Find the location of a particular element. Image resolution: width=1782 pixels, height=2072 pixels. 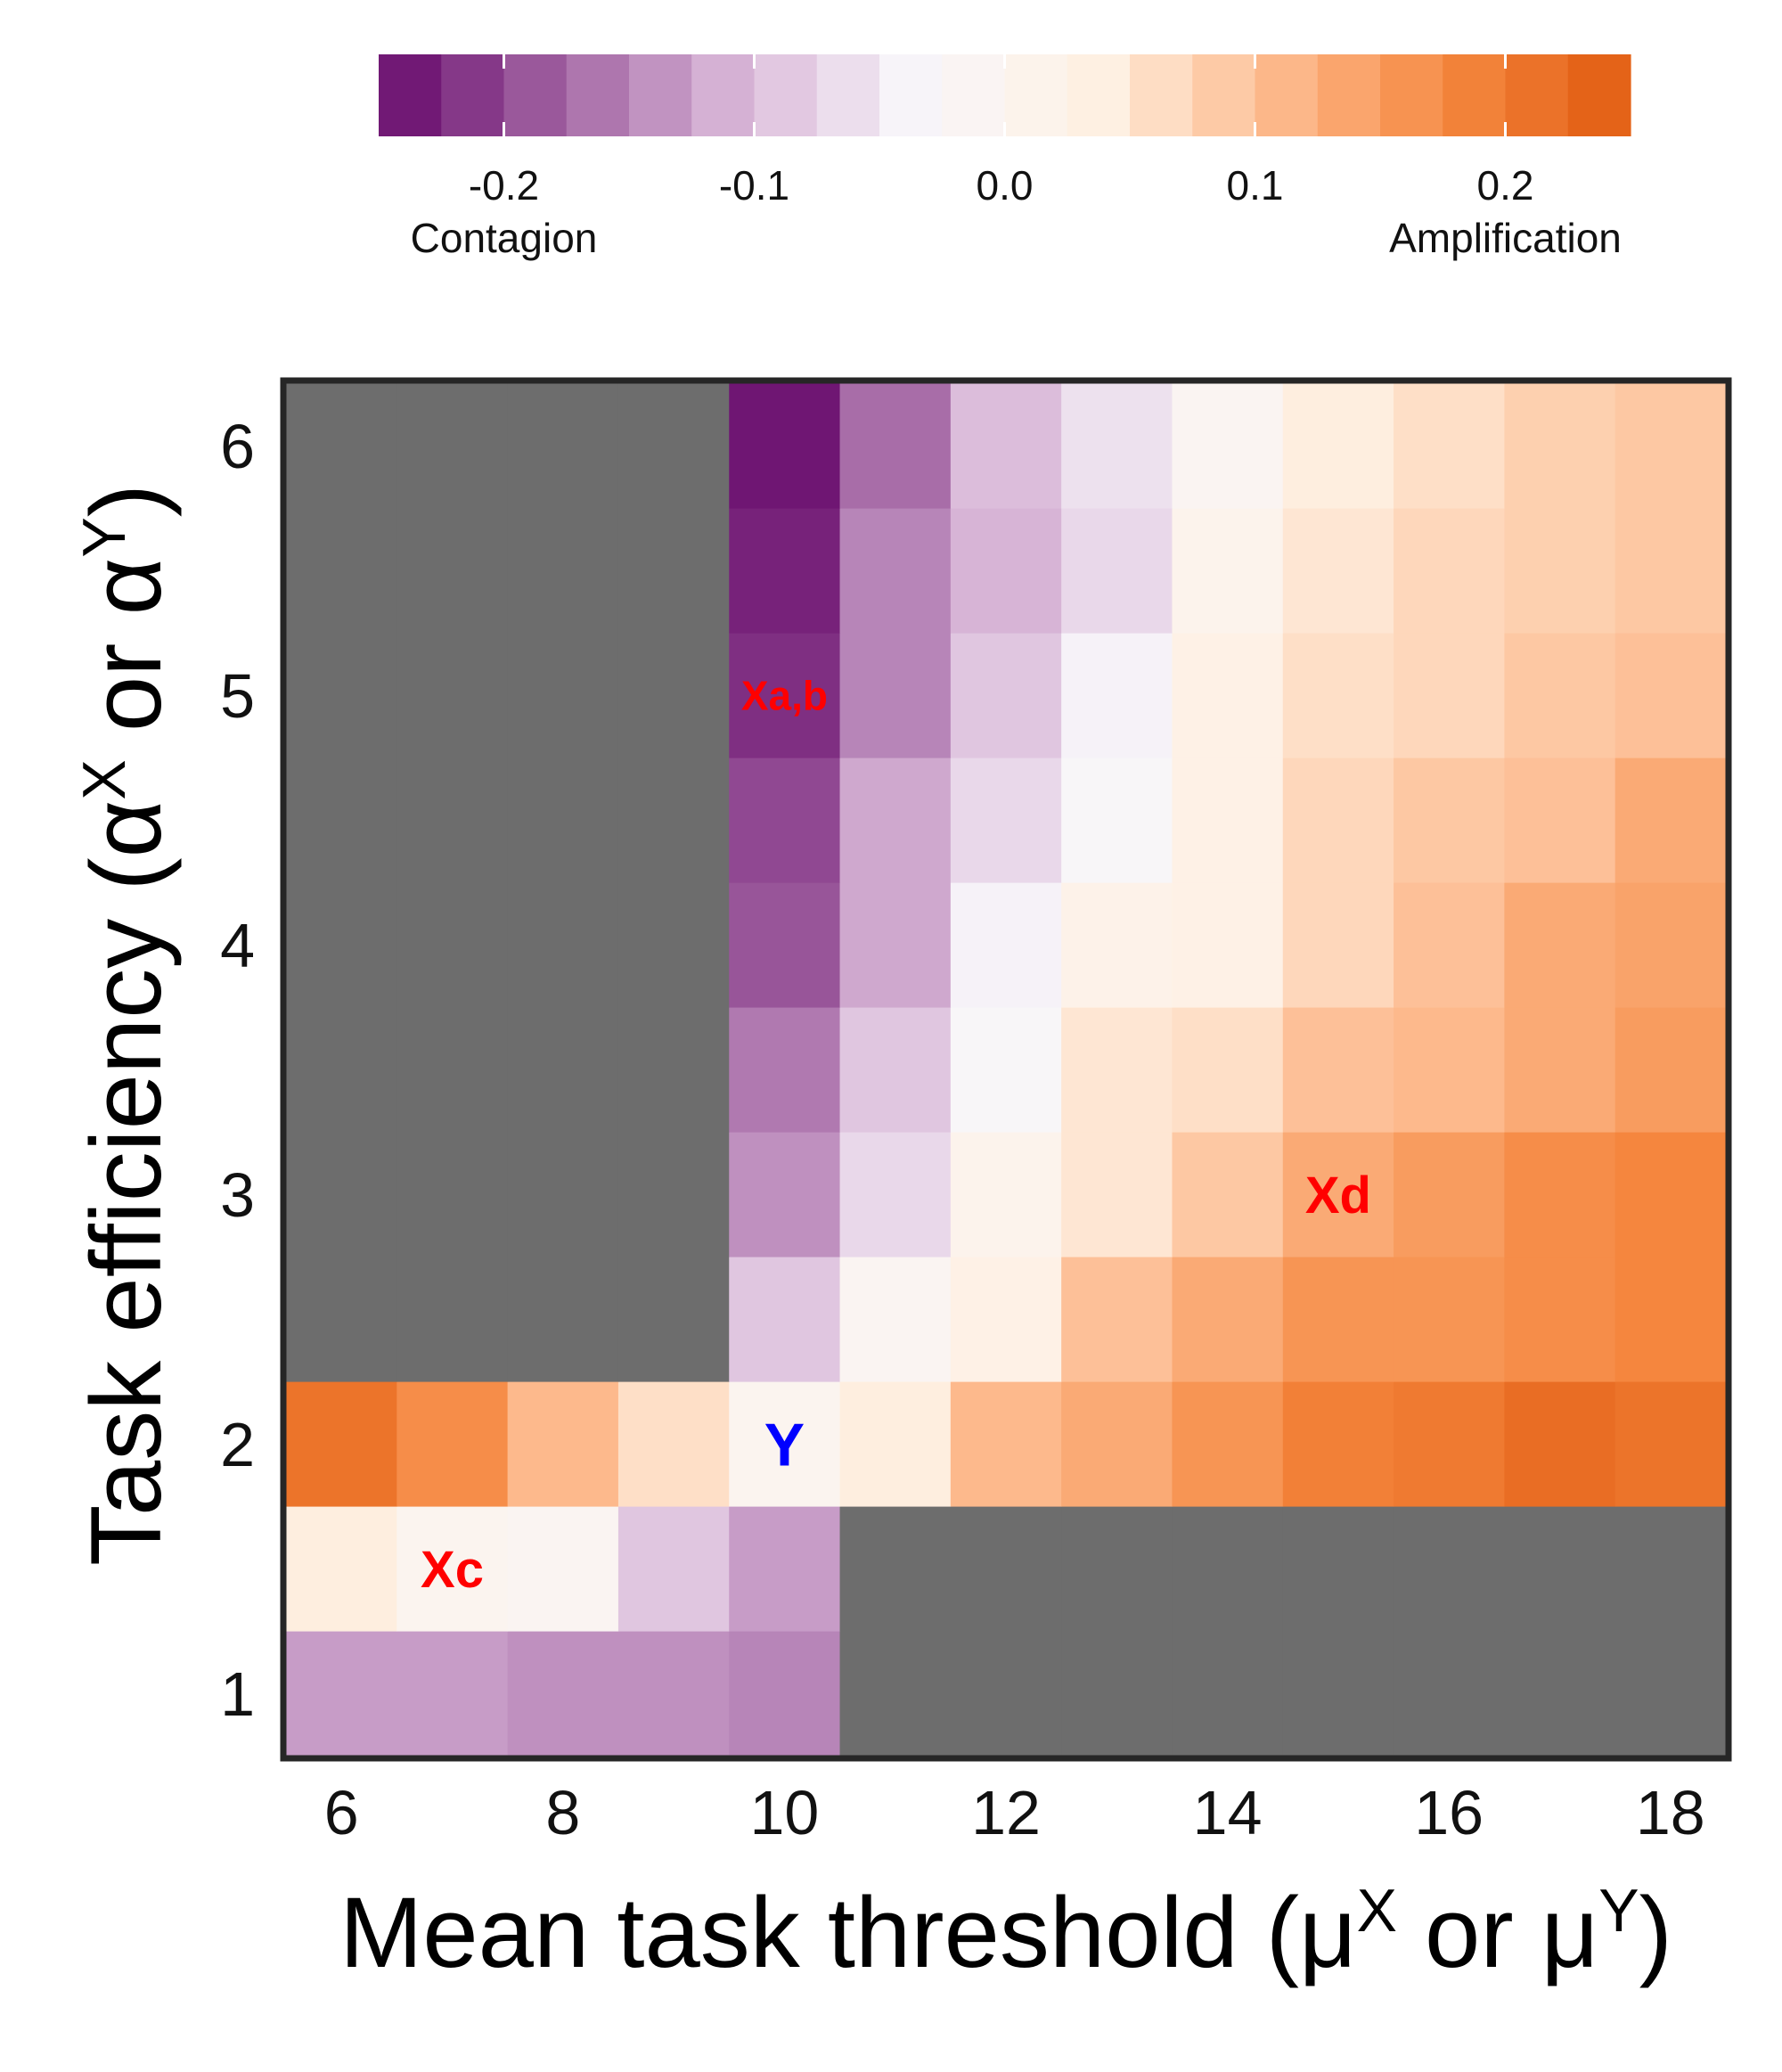

colorbar-tick-label: -0.1 is located at coordinates (754, 185).